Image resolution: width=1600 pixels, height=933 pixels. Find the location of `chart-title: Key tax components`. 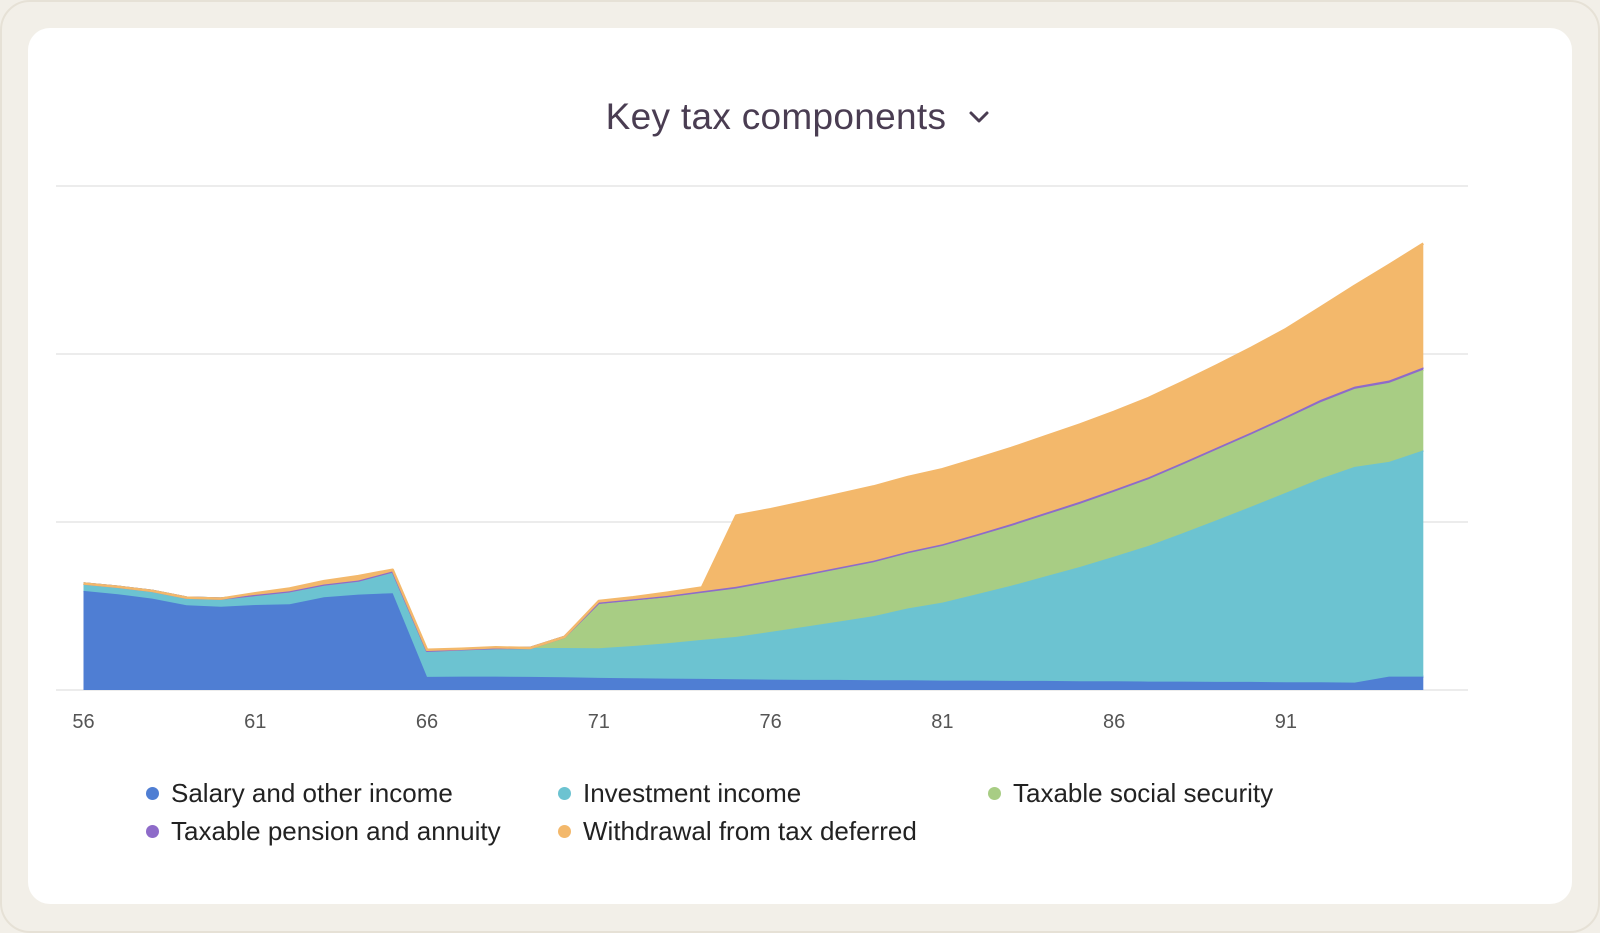

chart-title: Key tax components is located at coordinates (776, 116).